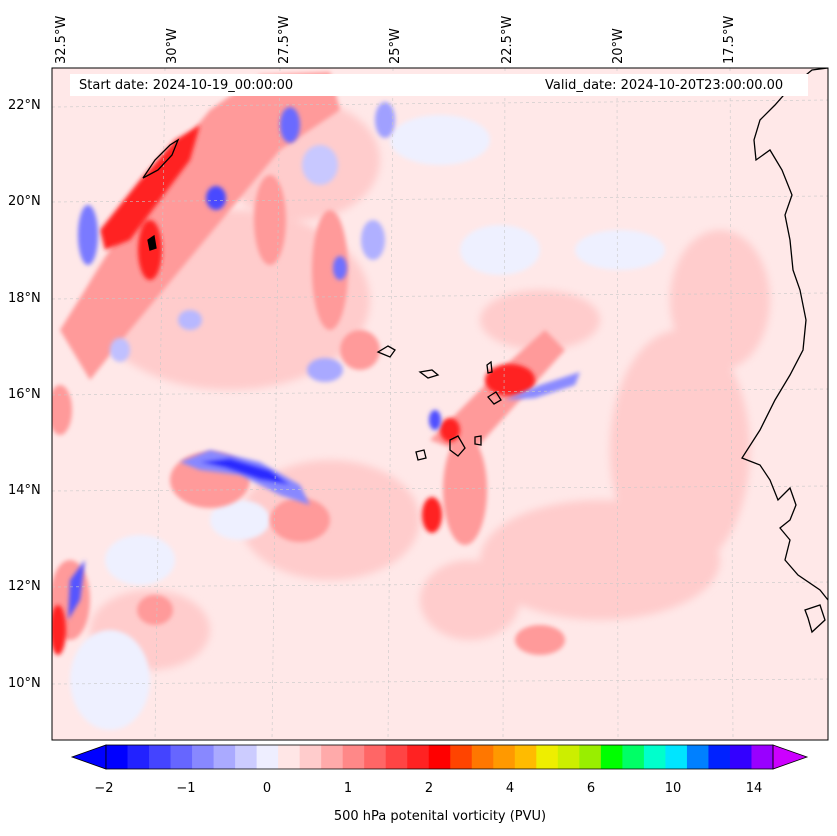 This screenshot has width=837, height=836. What do you see at coordinates (267, 788) in the screenshot?
I see `colorbar-tick-label: 0` at bounding box center [267, 788].